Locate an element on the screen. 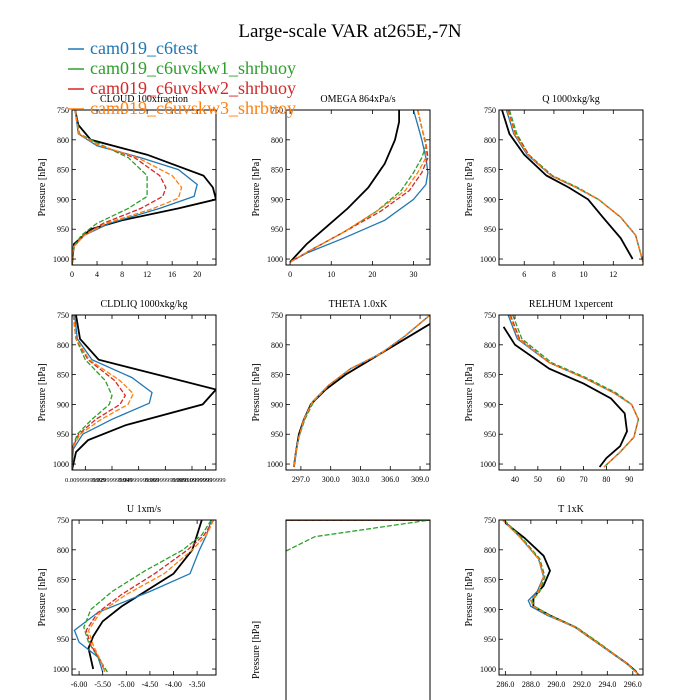  panel-title: OMEGA 864xPa/s is located at coordinates (357, 99).